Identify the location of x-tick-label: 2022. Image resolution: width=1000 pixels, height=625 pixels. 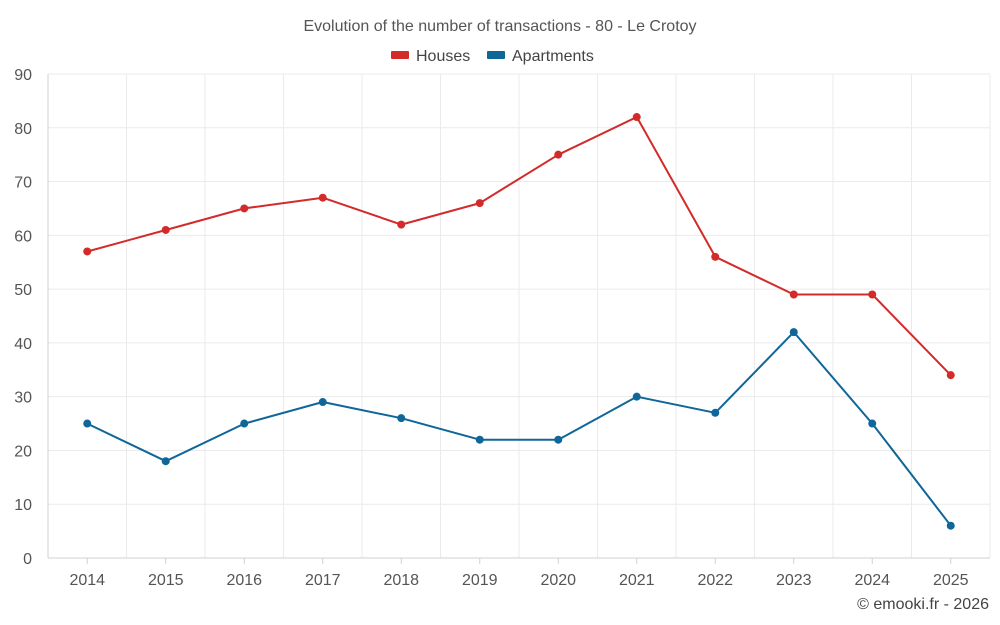
(715, 580).